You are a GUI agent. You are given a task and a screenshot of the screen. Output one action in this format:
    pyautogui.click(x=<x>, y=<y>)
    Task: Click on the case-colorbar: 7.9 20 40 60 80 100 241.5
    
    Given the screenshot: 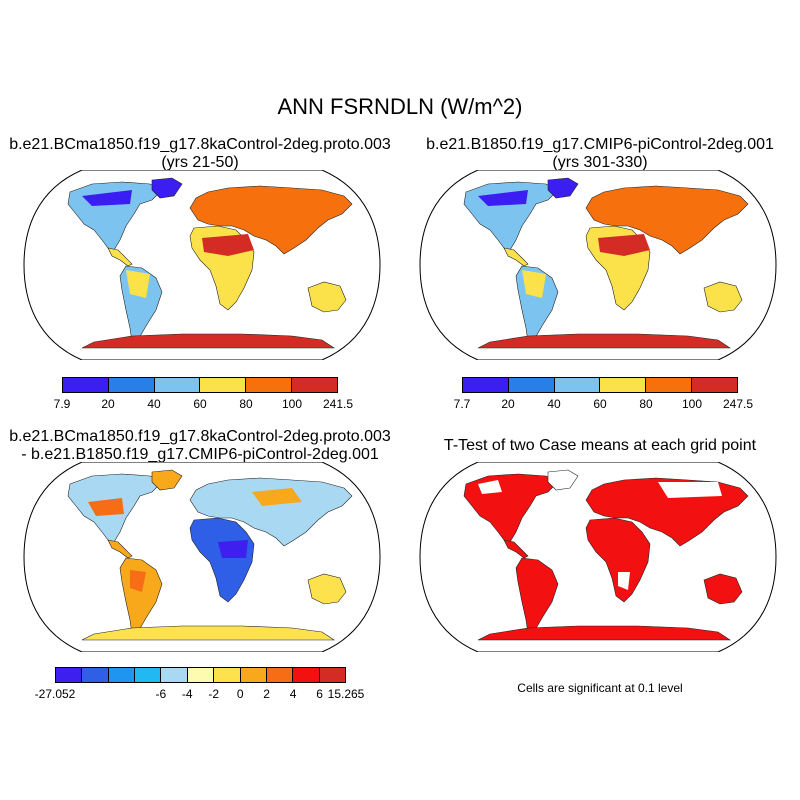 What is the action you would take?
    pyautogui.click(x=203, y=397)
    